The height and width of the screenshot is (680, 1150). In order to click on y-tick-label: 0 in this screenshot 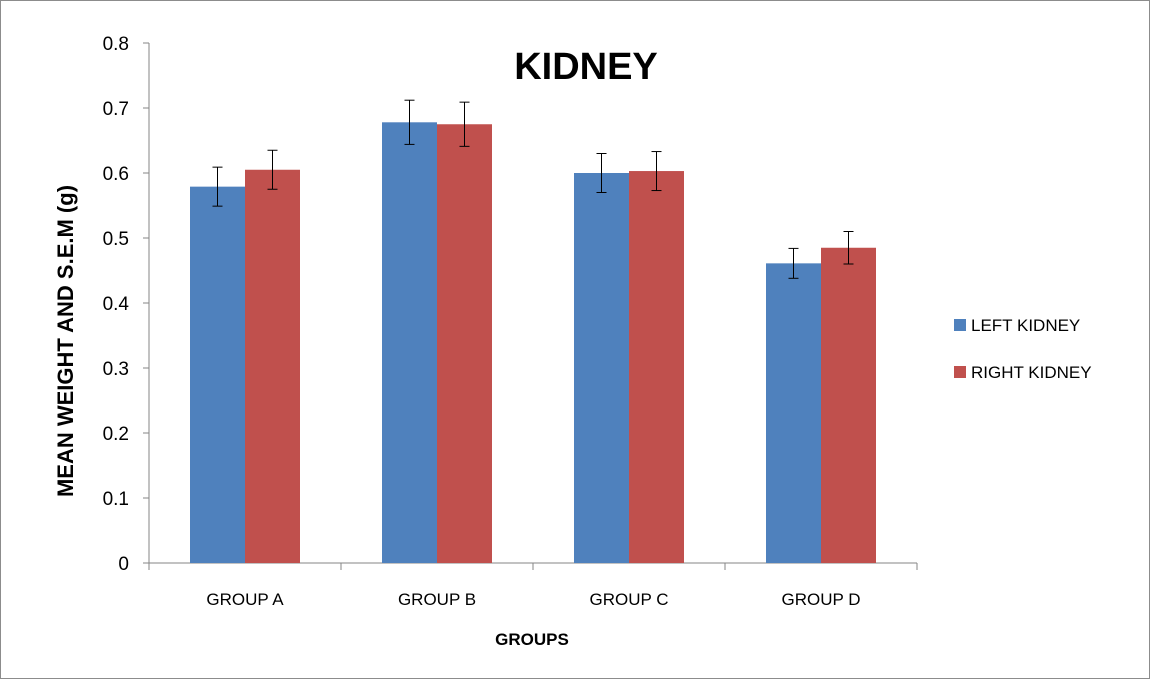, I will do `click(123, 564)`.